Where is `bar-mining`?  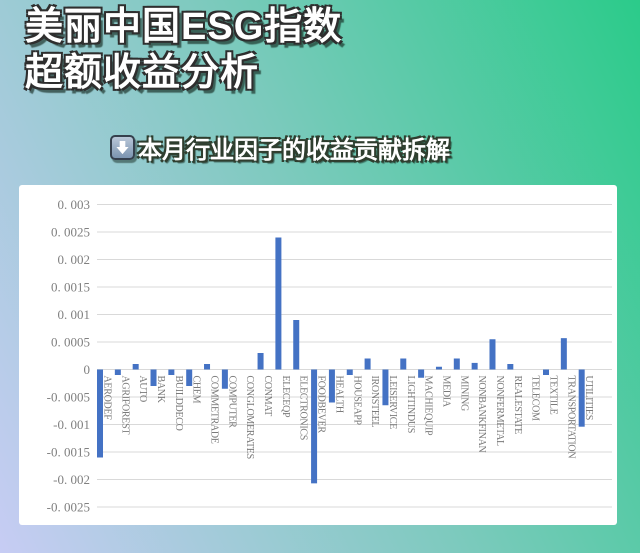
bar-mining is located at coordinates (456, 364).